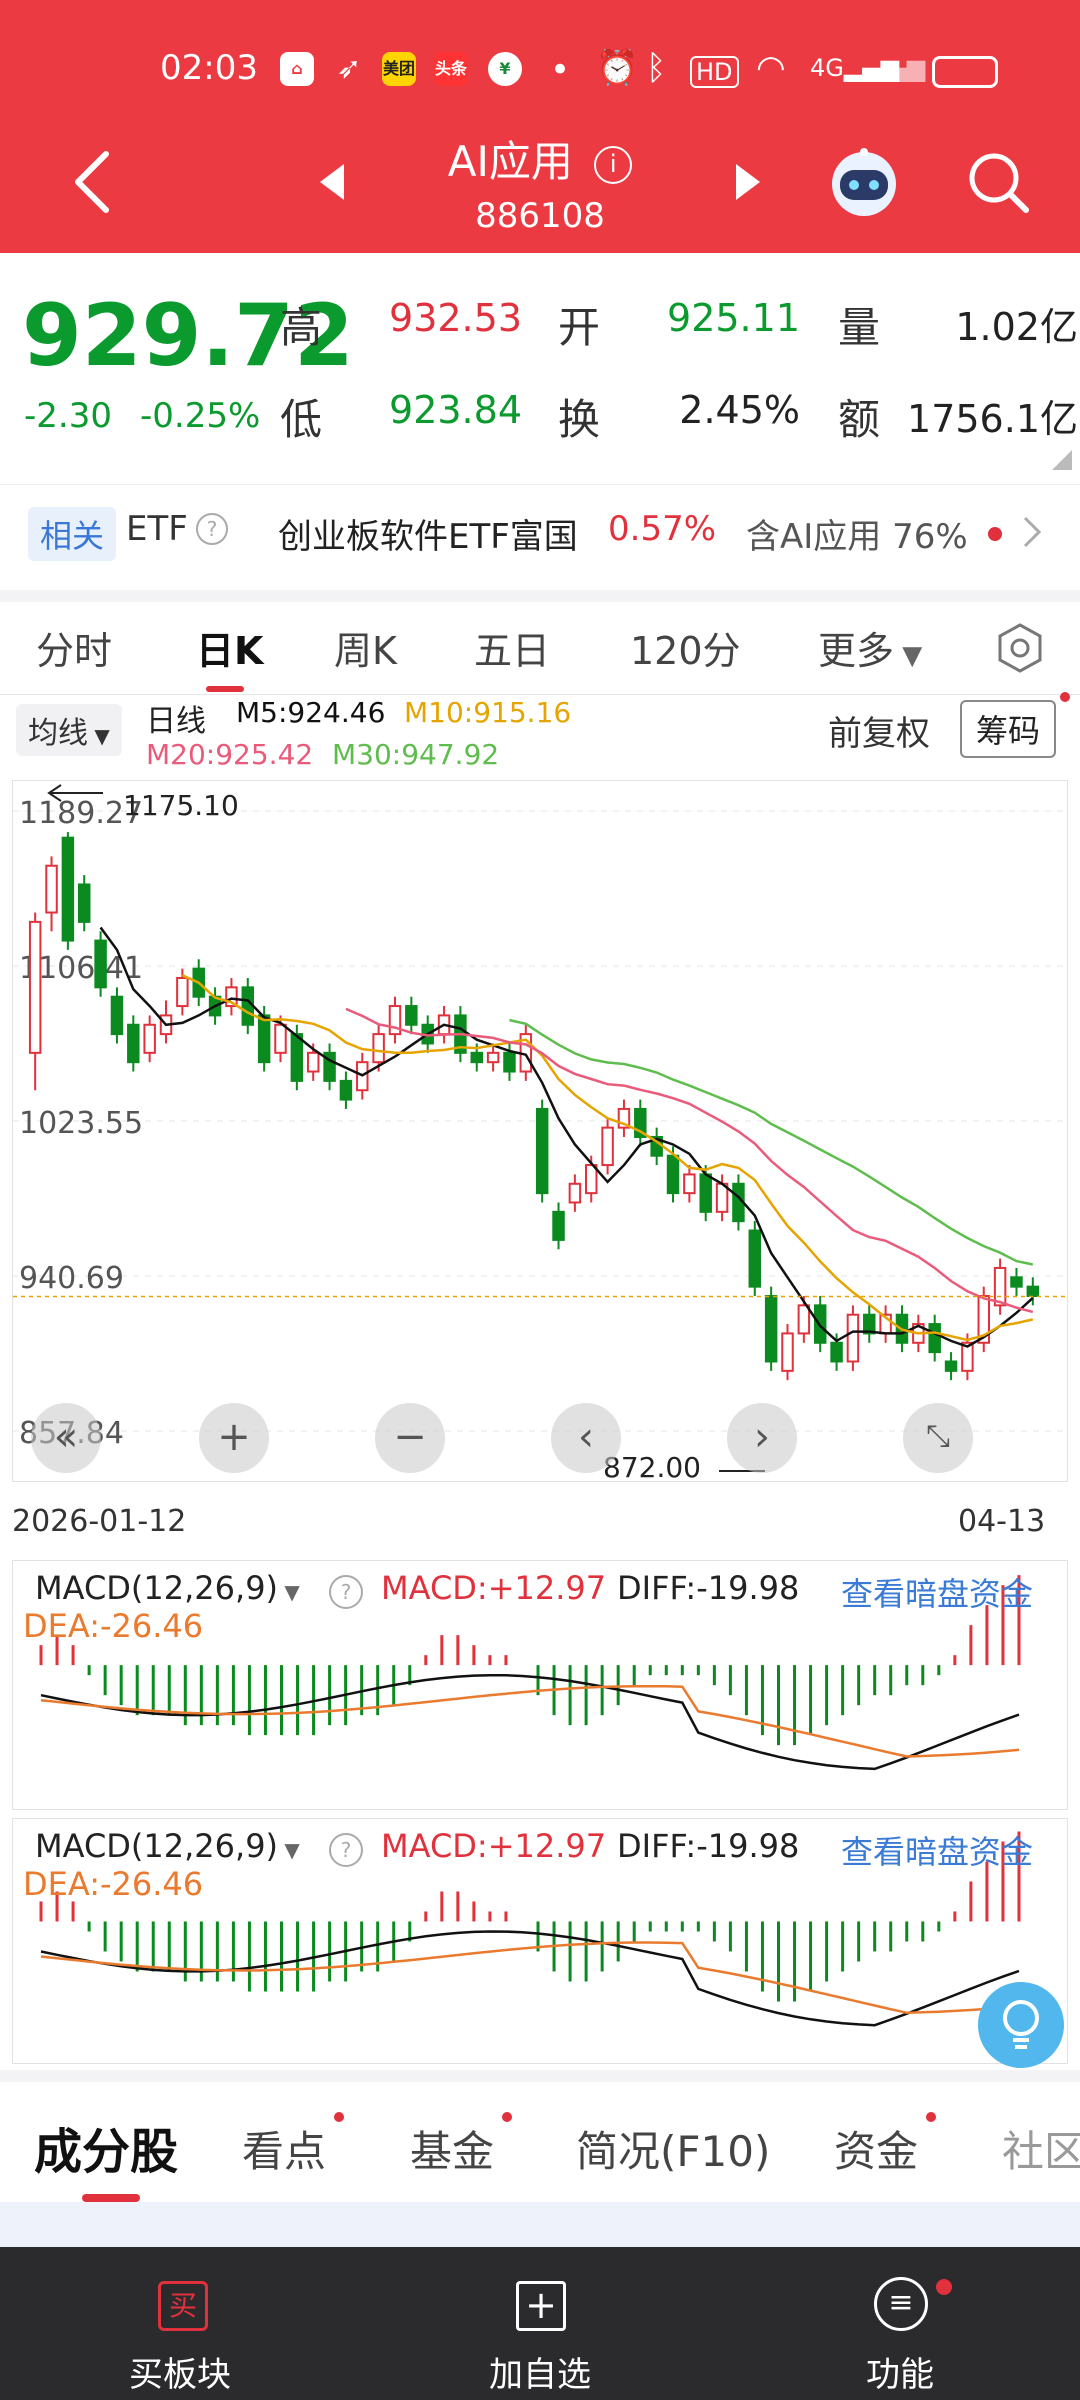  I want to click on wifi-icon: ◠, so click(771, 68).